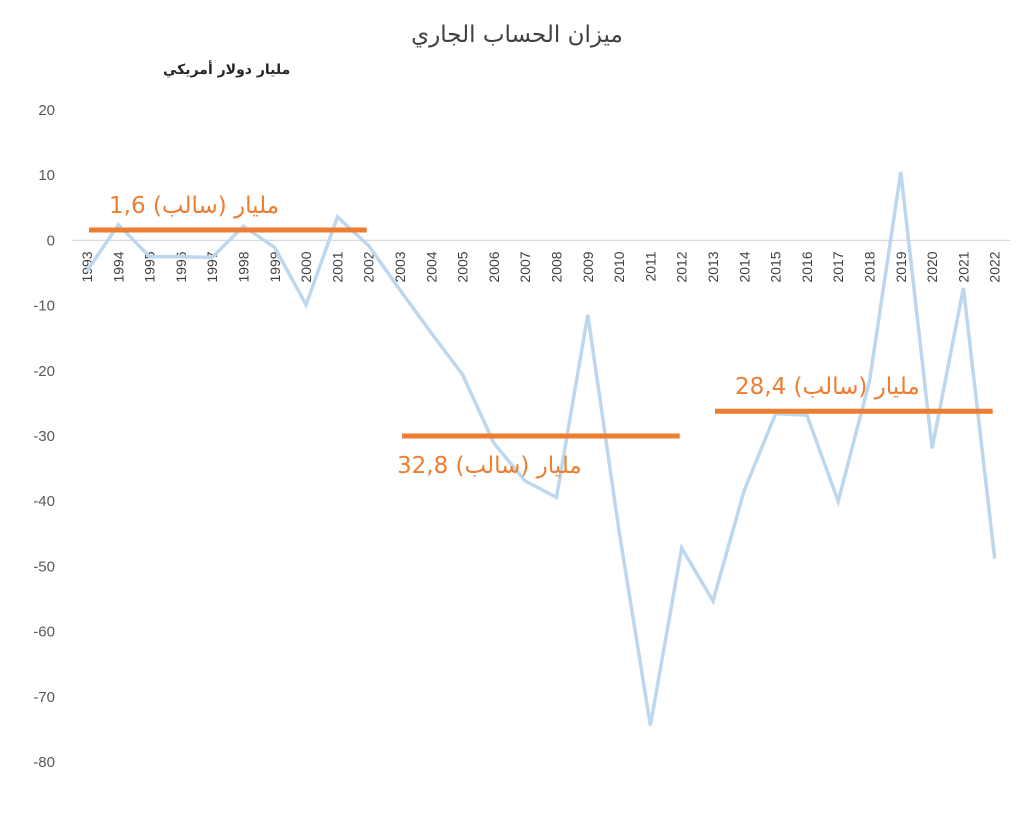 This screenshot has height=839, width=1035. What do you see at coordinates (713, 266) in the screenshot?
I see `x-tick-label: 2013` at bounding box center [713, 266].